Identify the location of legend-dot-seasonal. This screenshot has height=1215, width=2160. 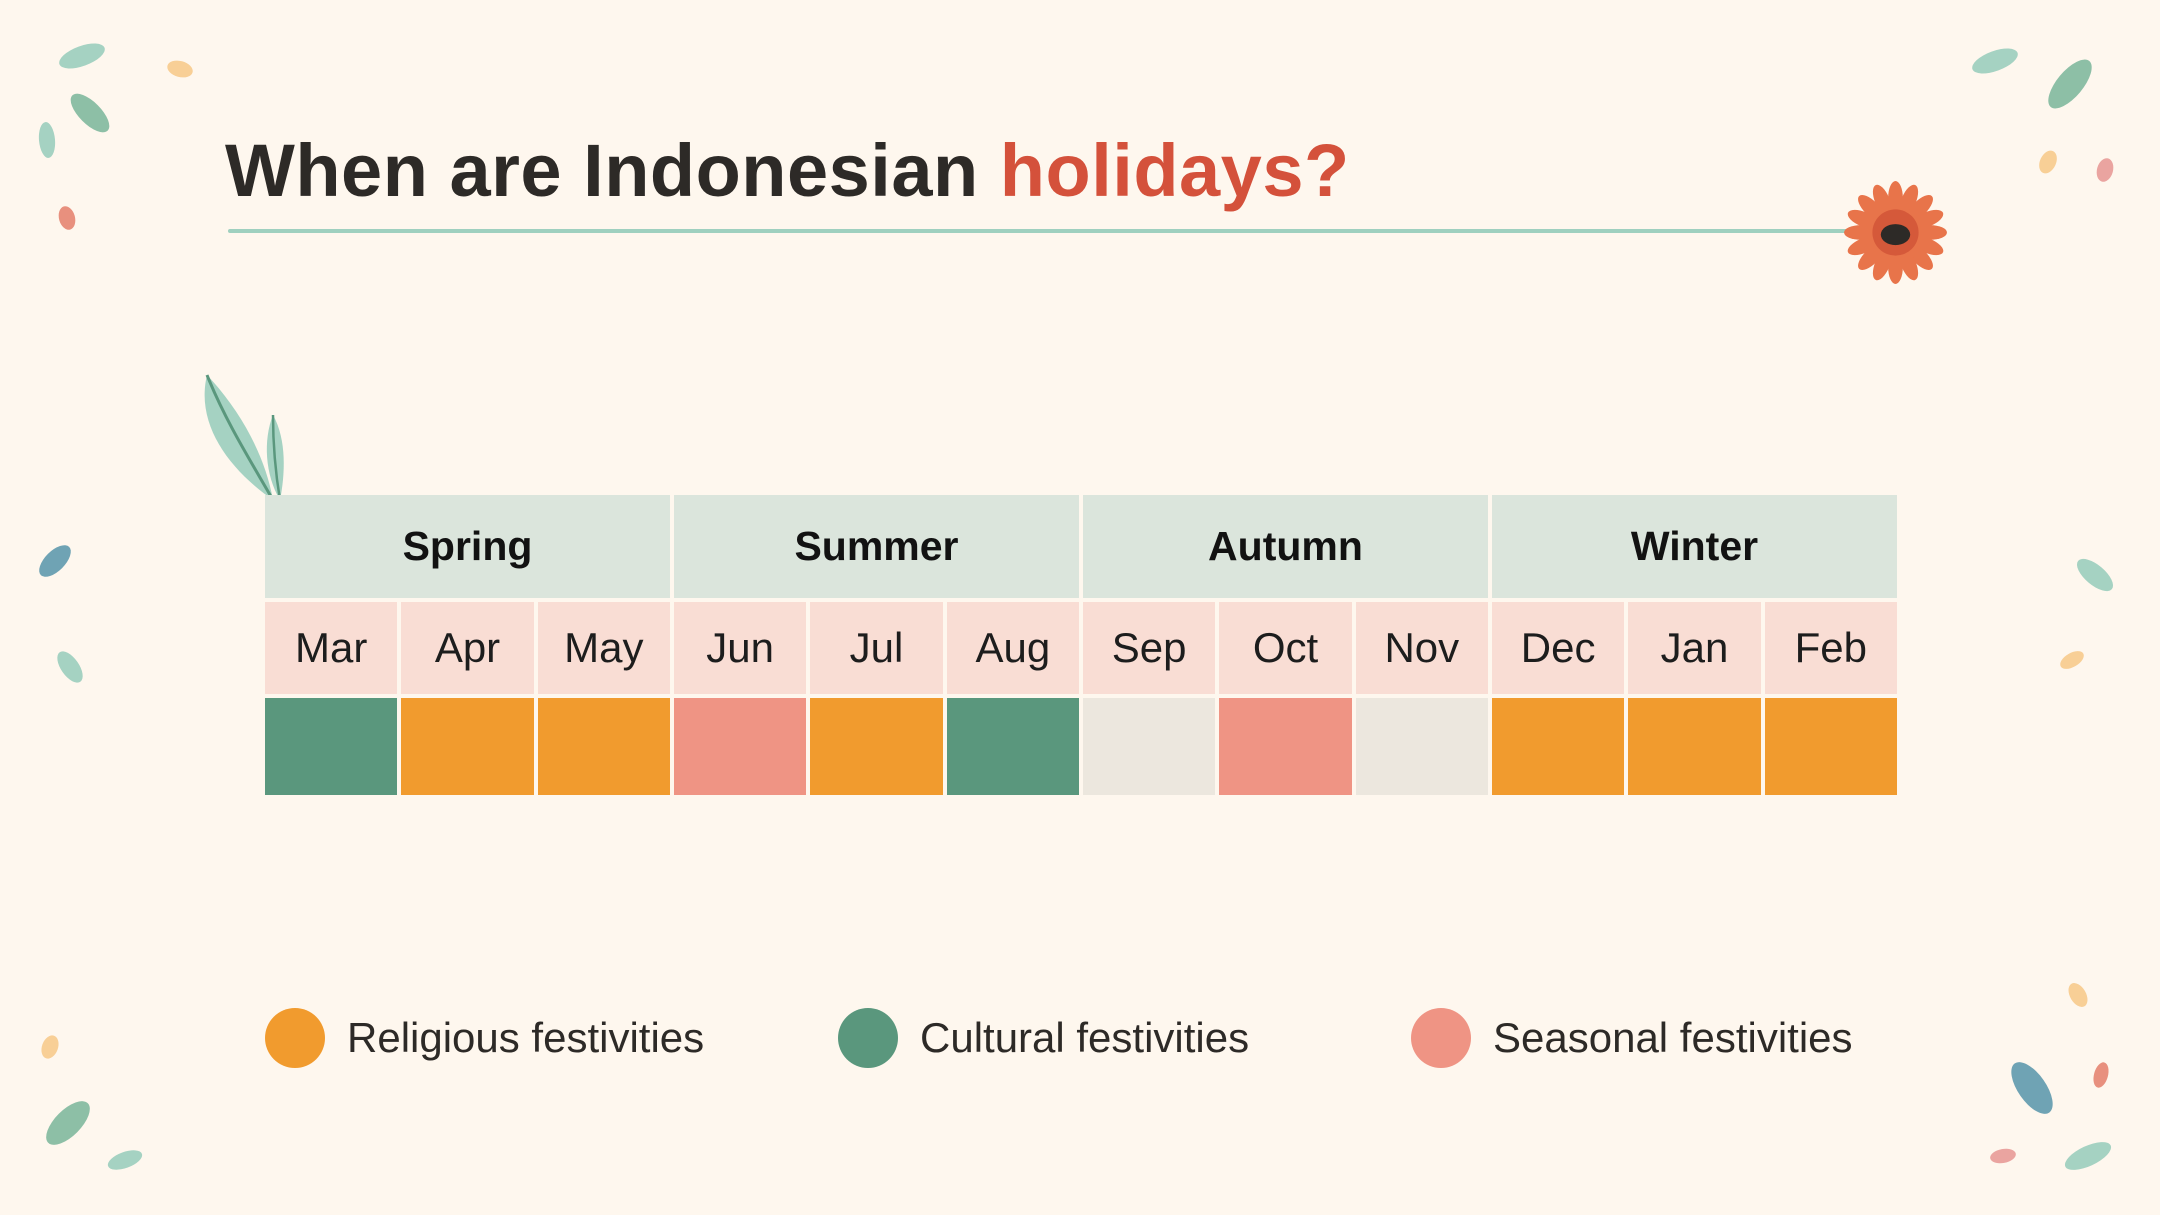
(1441, 1038).